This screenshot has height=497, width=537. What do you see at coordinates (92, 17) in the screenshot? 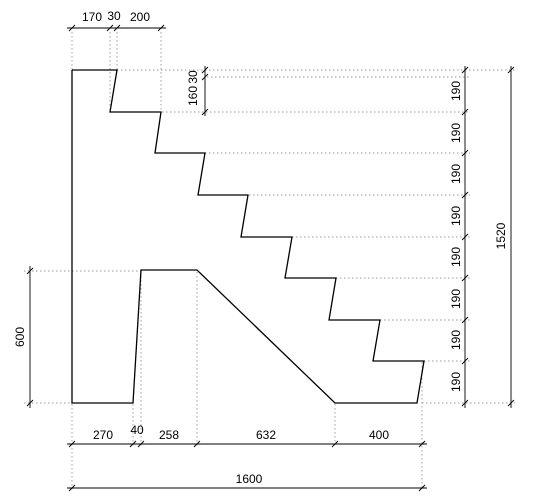
I see `dim-top-170: 170` at bounding box center [92, 17].